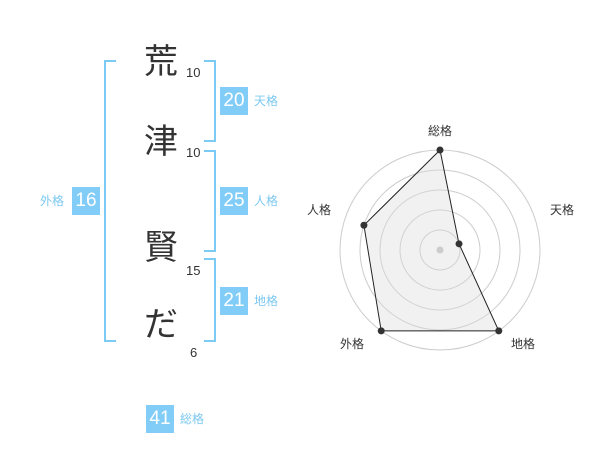 The image size is (600, 470). I want to click on name-char-4: だ, so click(161, 325).